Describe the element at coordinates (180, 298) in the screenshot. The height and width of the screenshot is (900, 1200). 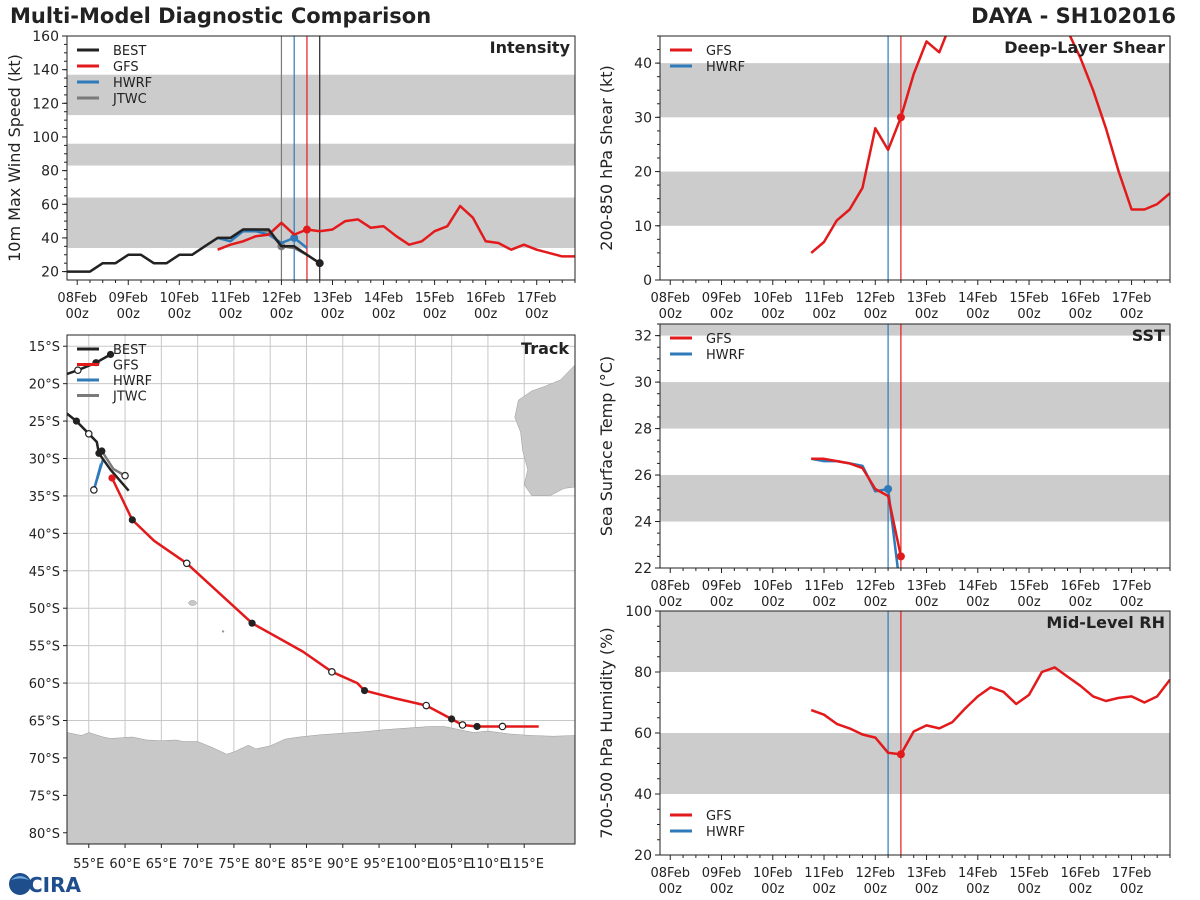
I see `intensity-xtick-label: 10Feb` at that location.